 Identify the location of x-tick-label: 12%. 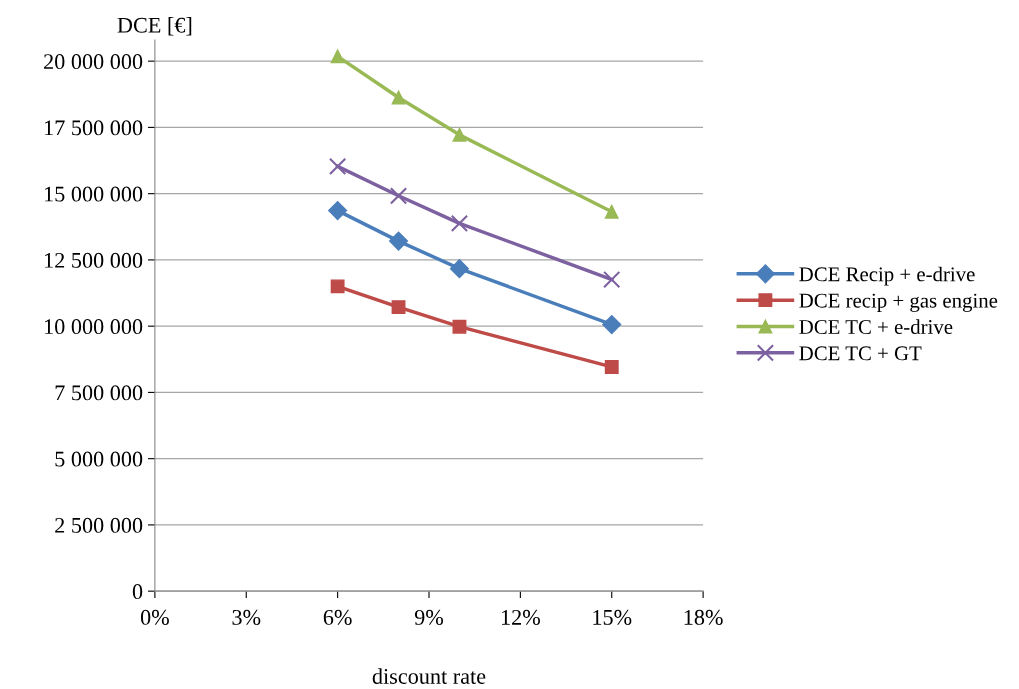
(520, 617).